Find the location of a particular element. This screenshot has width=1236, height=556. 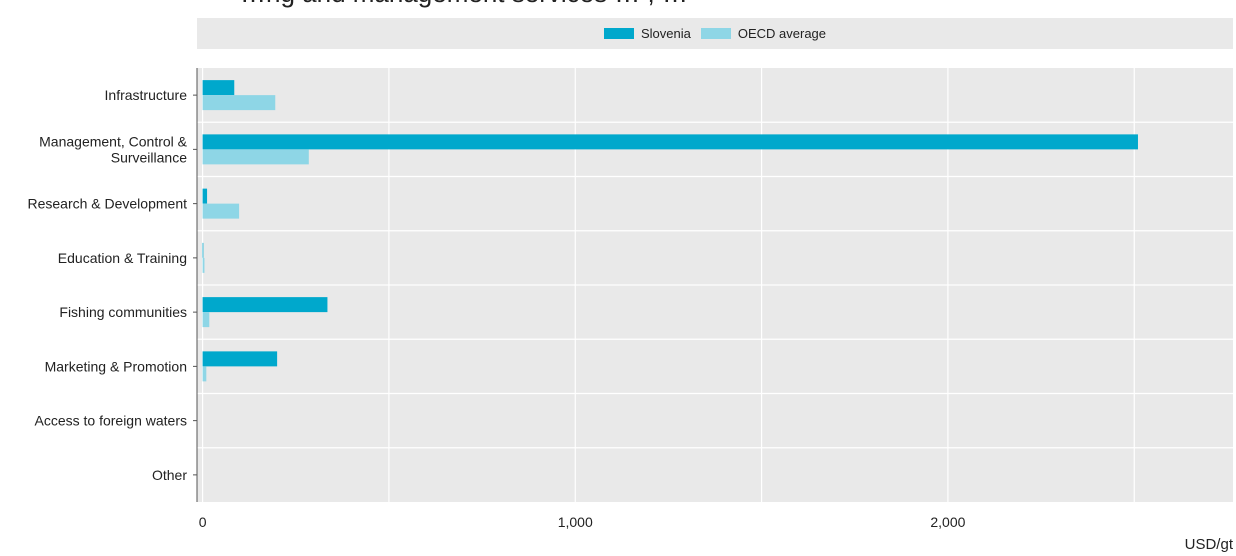

legend-swatch-slovenia is located at coordinates (618, 33).